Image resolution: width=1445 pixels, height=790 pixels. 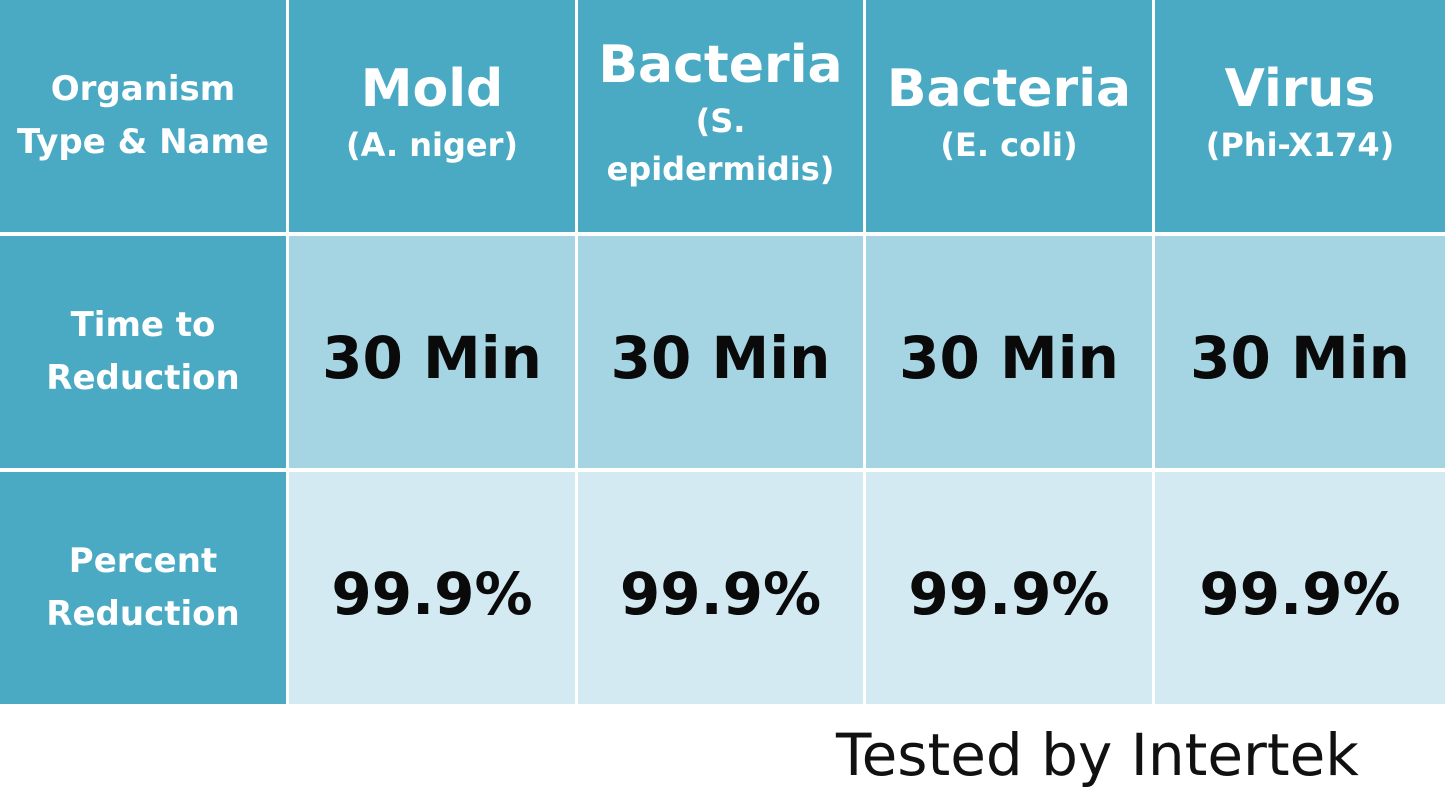 I want to click on organism-header-s-epidermidis: Bacteria (S. epidermidis), so click(x=722, y=118).